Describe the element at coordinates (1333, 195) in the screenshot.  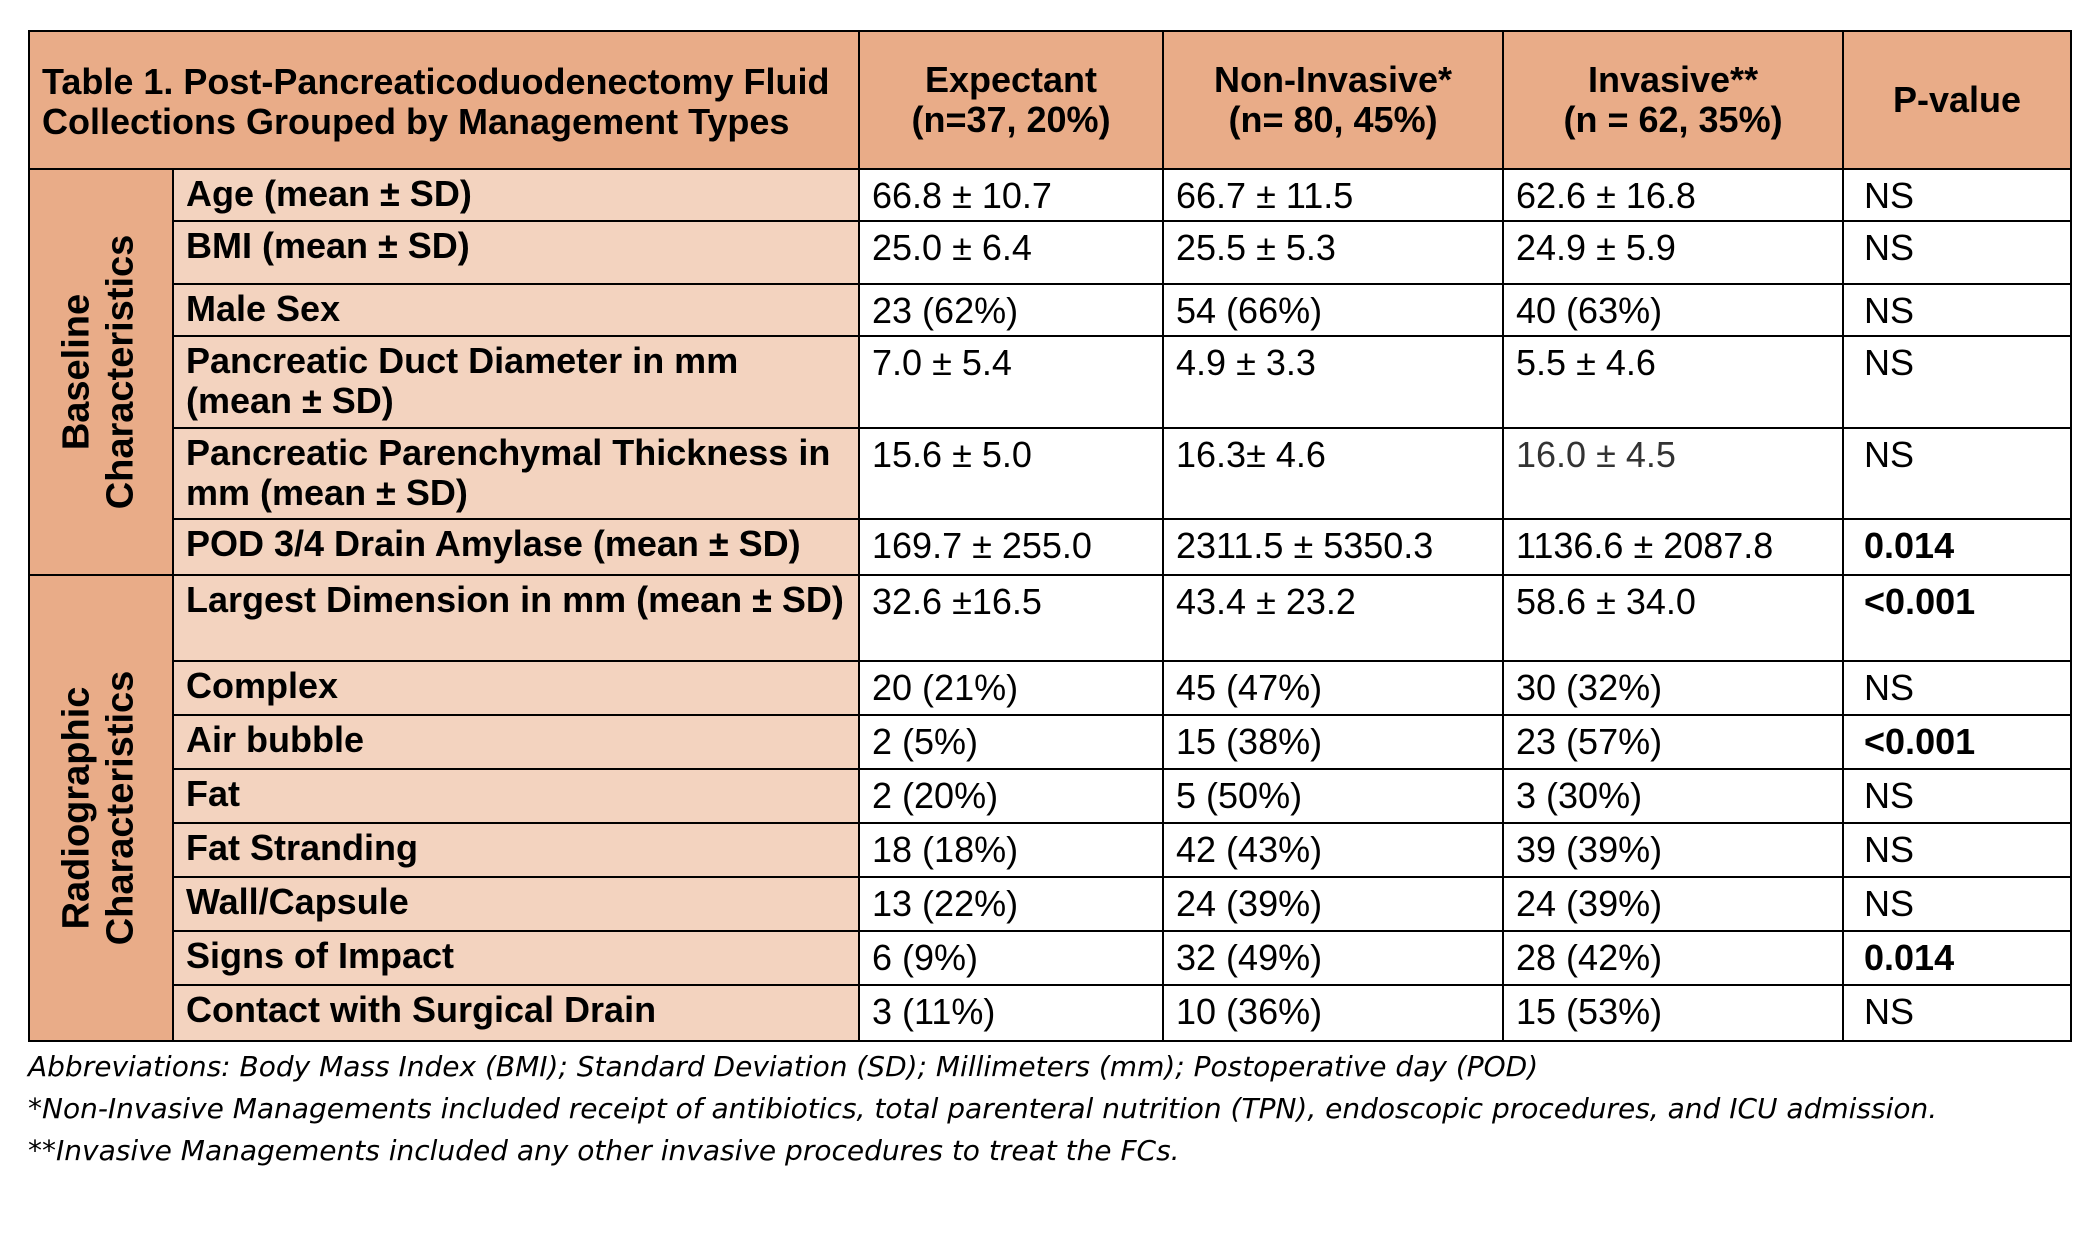
I see `cell-non-invasive: 66.7 ± 11.5` at that location.